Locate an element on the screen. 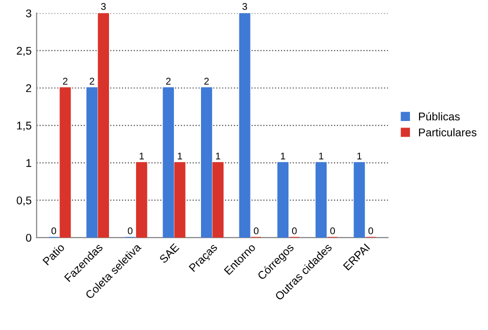  y-tick-label: 2,5 is located at coordinates (24, 51).